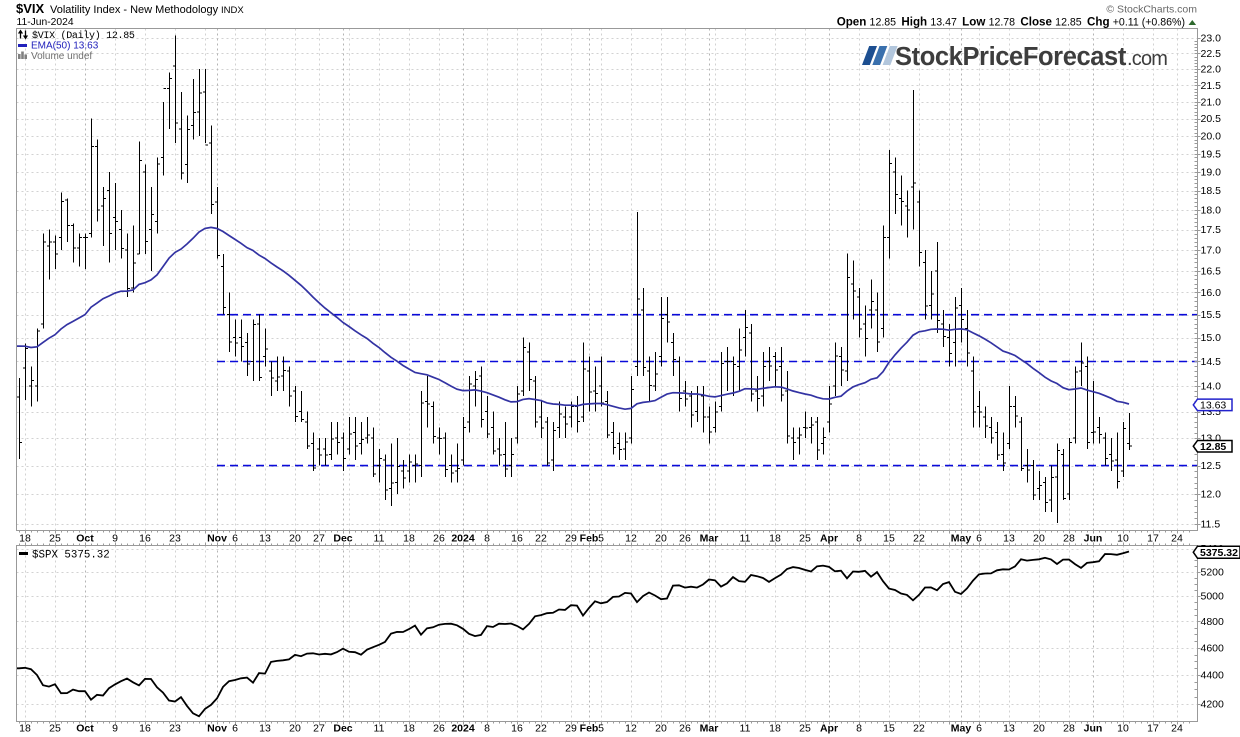  What do you see at coordinates (1211, 338) in the screenshot?
I see `svg-text: 15.0` at bounding box center [1211, 338].